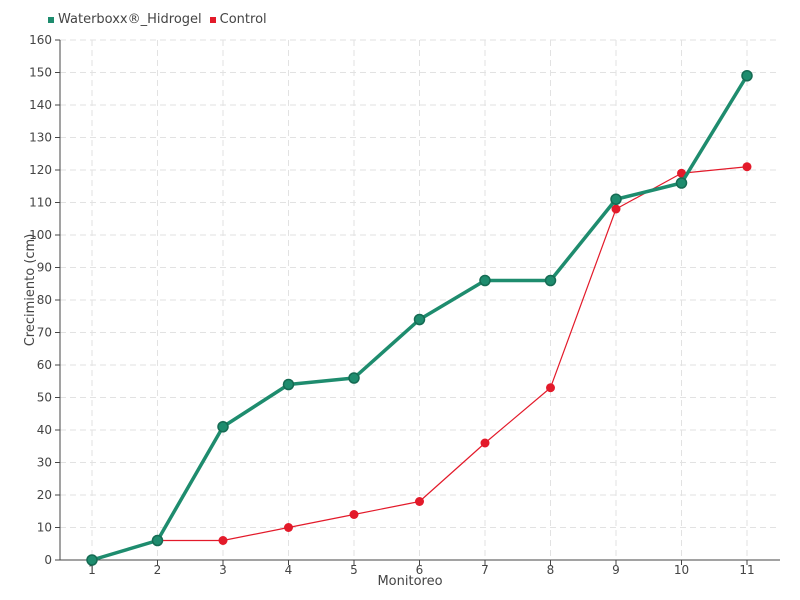 This screenshot has height=600, width=800. Describe the element at coordinates (44, 300) in the screenshot. I see `y-tick-label-8: 80` at that location.